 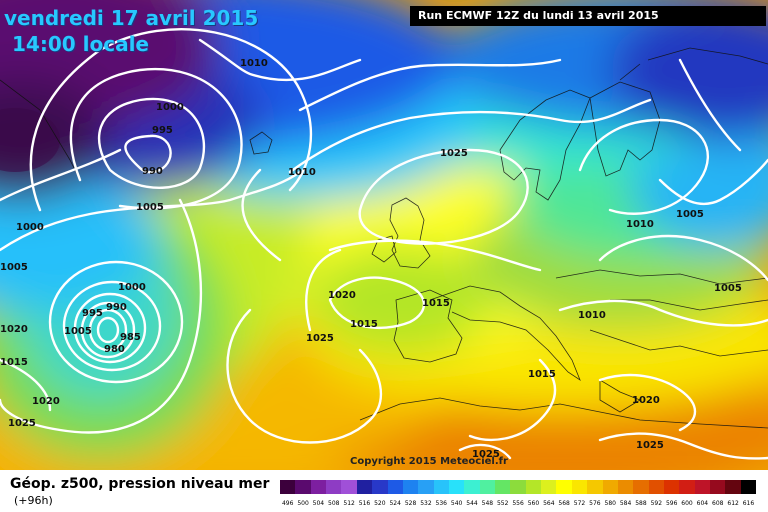 What do you see at coordinates (487, 503) in the screenshot?
I see `color-scale-value: 548` at bounding box center [487, 503].